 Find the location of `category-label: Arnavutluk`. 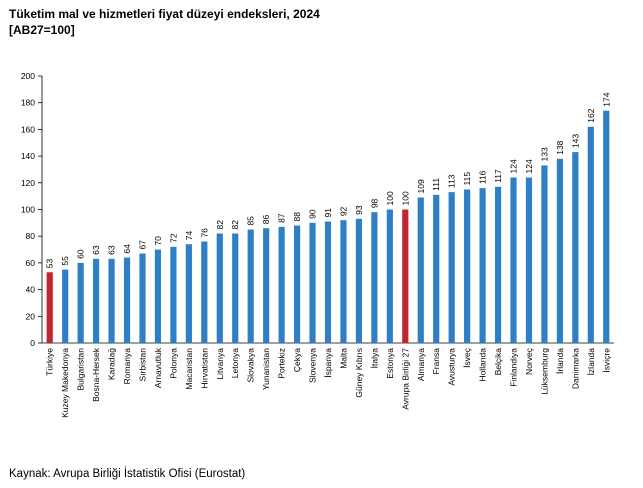

category-label: Arnavutluk is located at coordinates (158, 367).